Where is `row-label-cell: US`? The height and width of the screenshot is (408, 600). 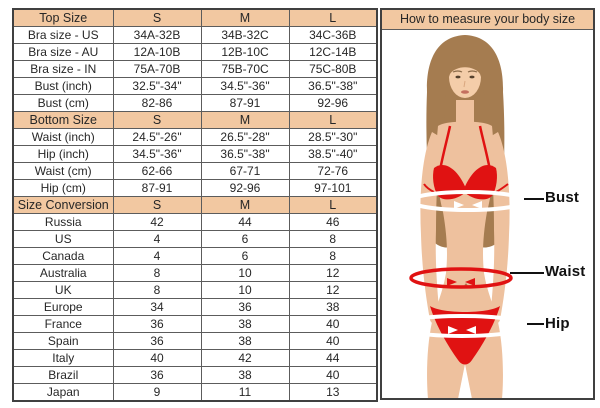 row-label-cell: US is located at coordinates (63, 239).